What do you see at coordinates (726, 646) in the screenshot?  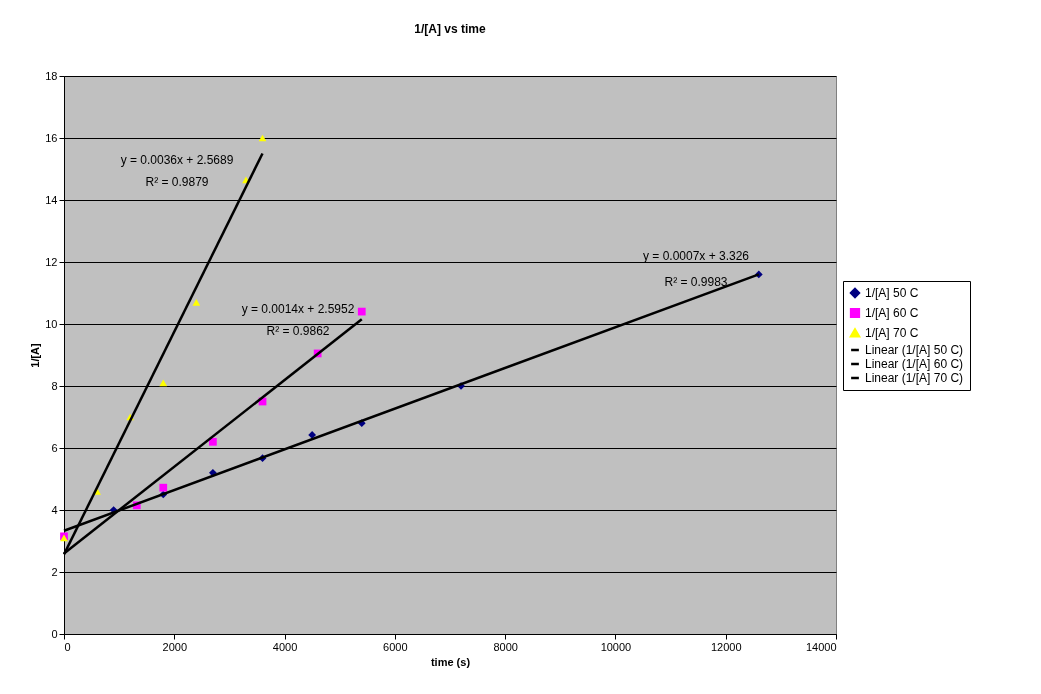 I see `x-tick-label: 12000` at bounding box center [726, 646].